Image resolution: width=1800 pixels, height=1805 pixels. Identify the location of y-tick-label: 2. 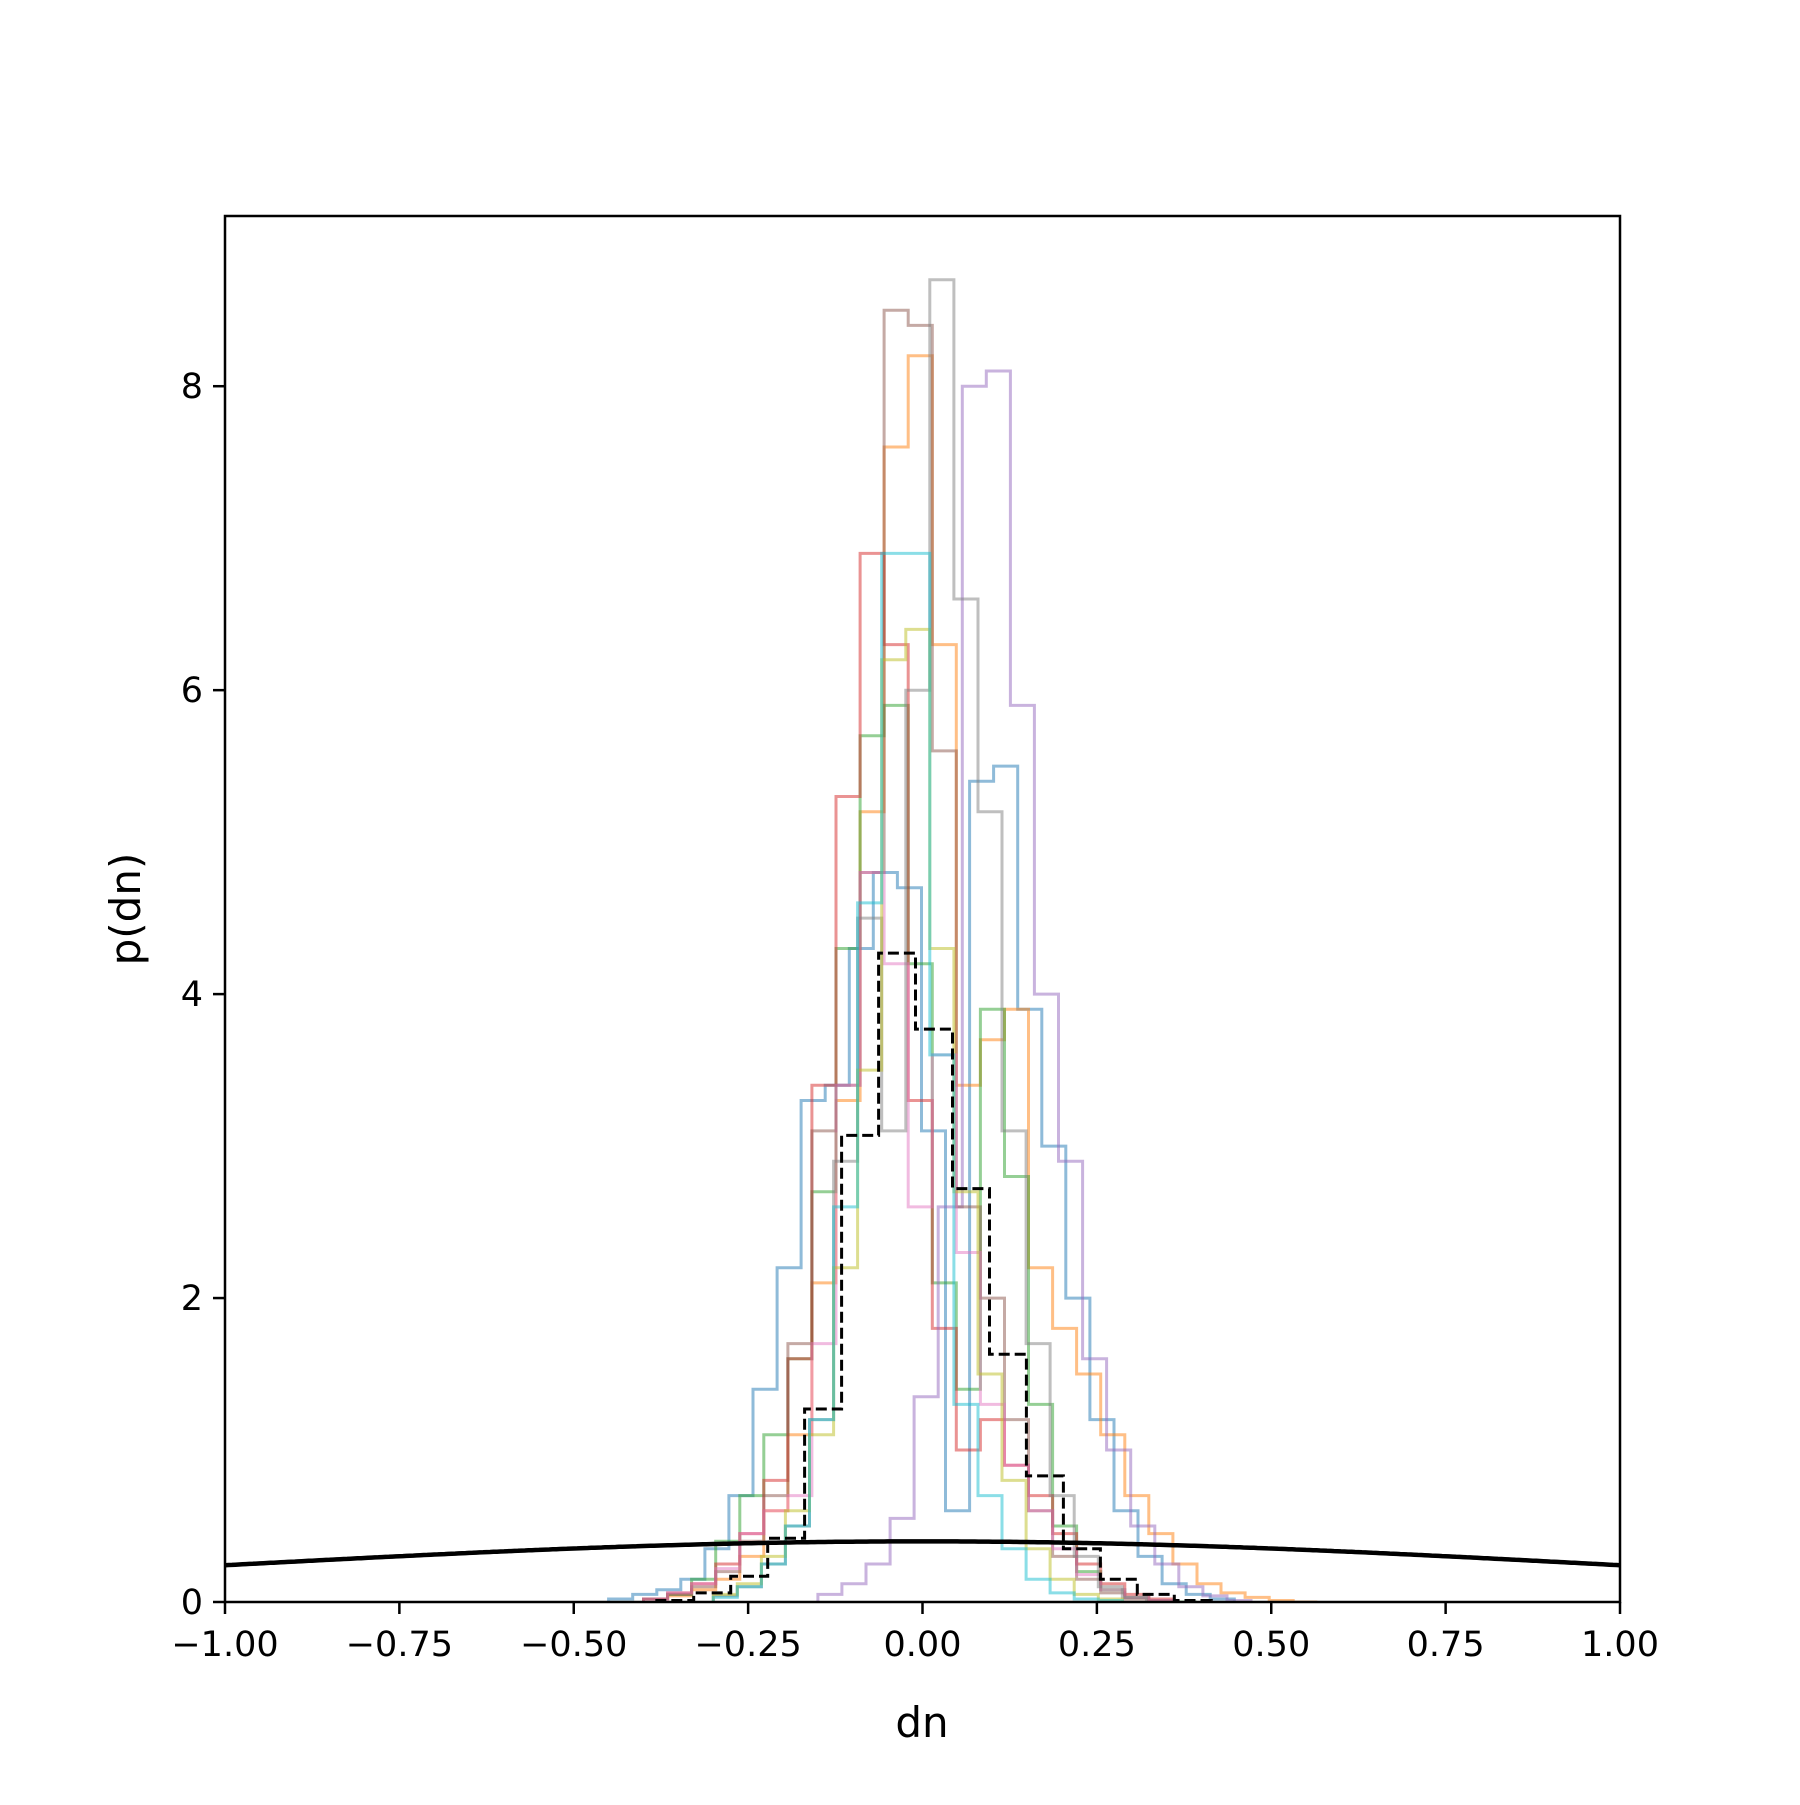
(192, 1299).